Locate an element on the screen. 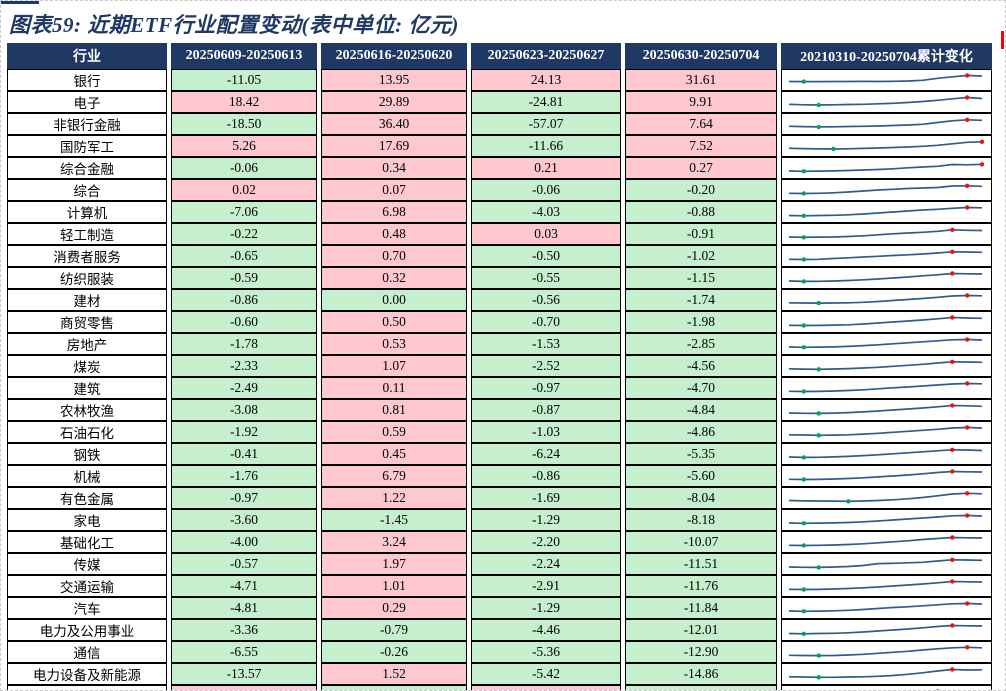 Image resolution: width=1006 pixels, height=691 pixels. table-row: 交通运输 -4.71 1.01 -2.91 -11.76 is located at coordinates (499, 586).